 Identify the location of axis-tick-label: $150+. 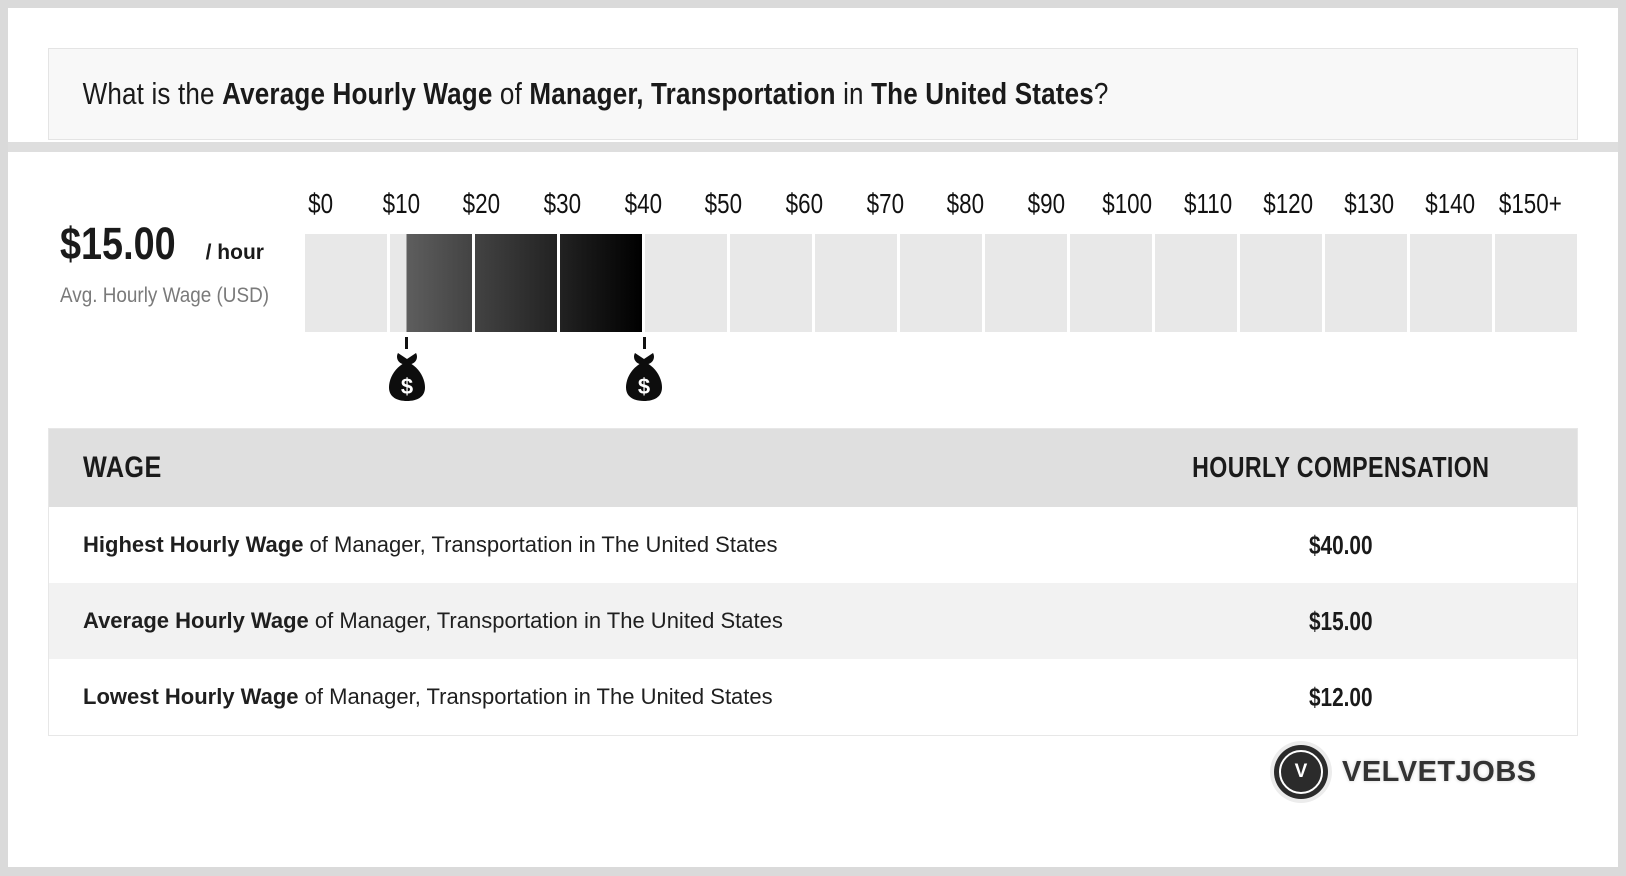
(1531, 203).